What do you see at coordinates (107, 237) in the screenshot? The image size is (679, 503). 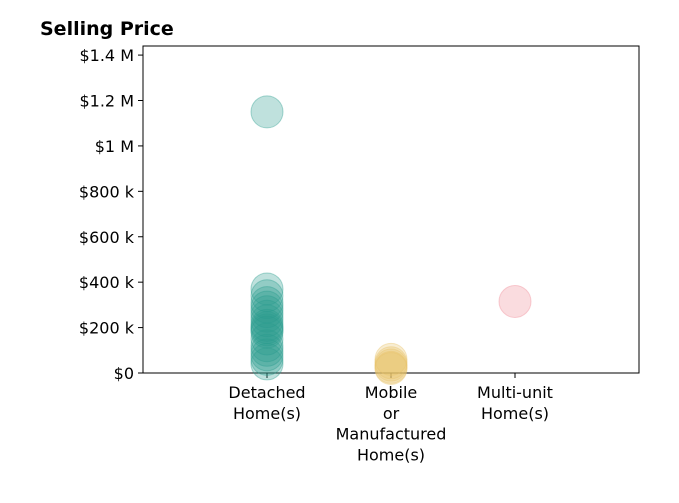 I see `y-tick-label: $600 k` at bounding box center [107, 237].